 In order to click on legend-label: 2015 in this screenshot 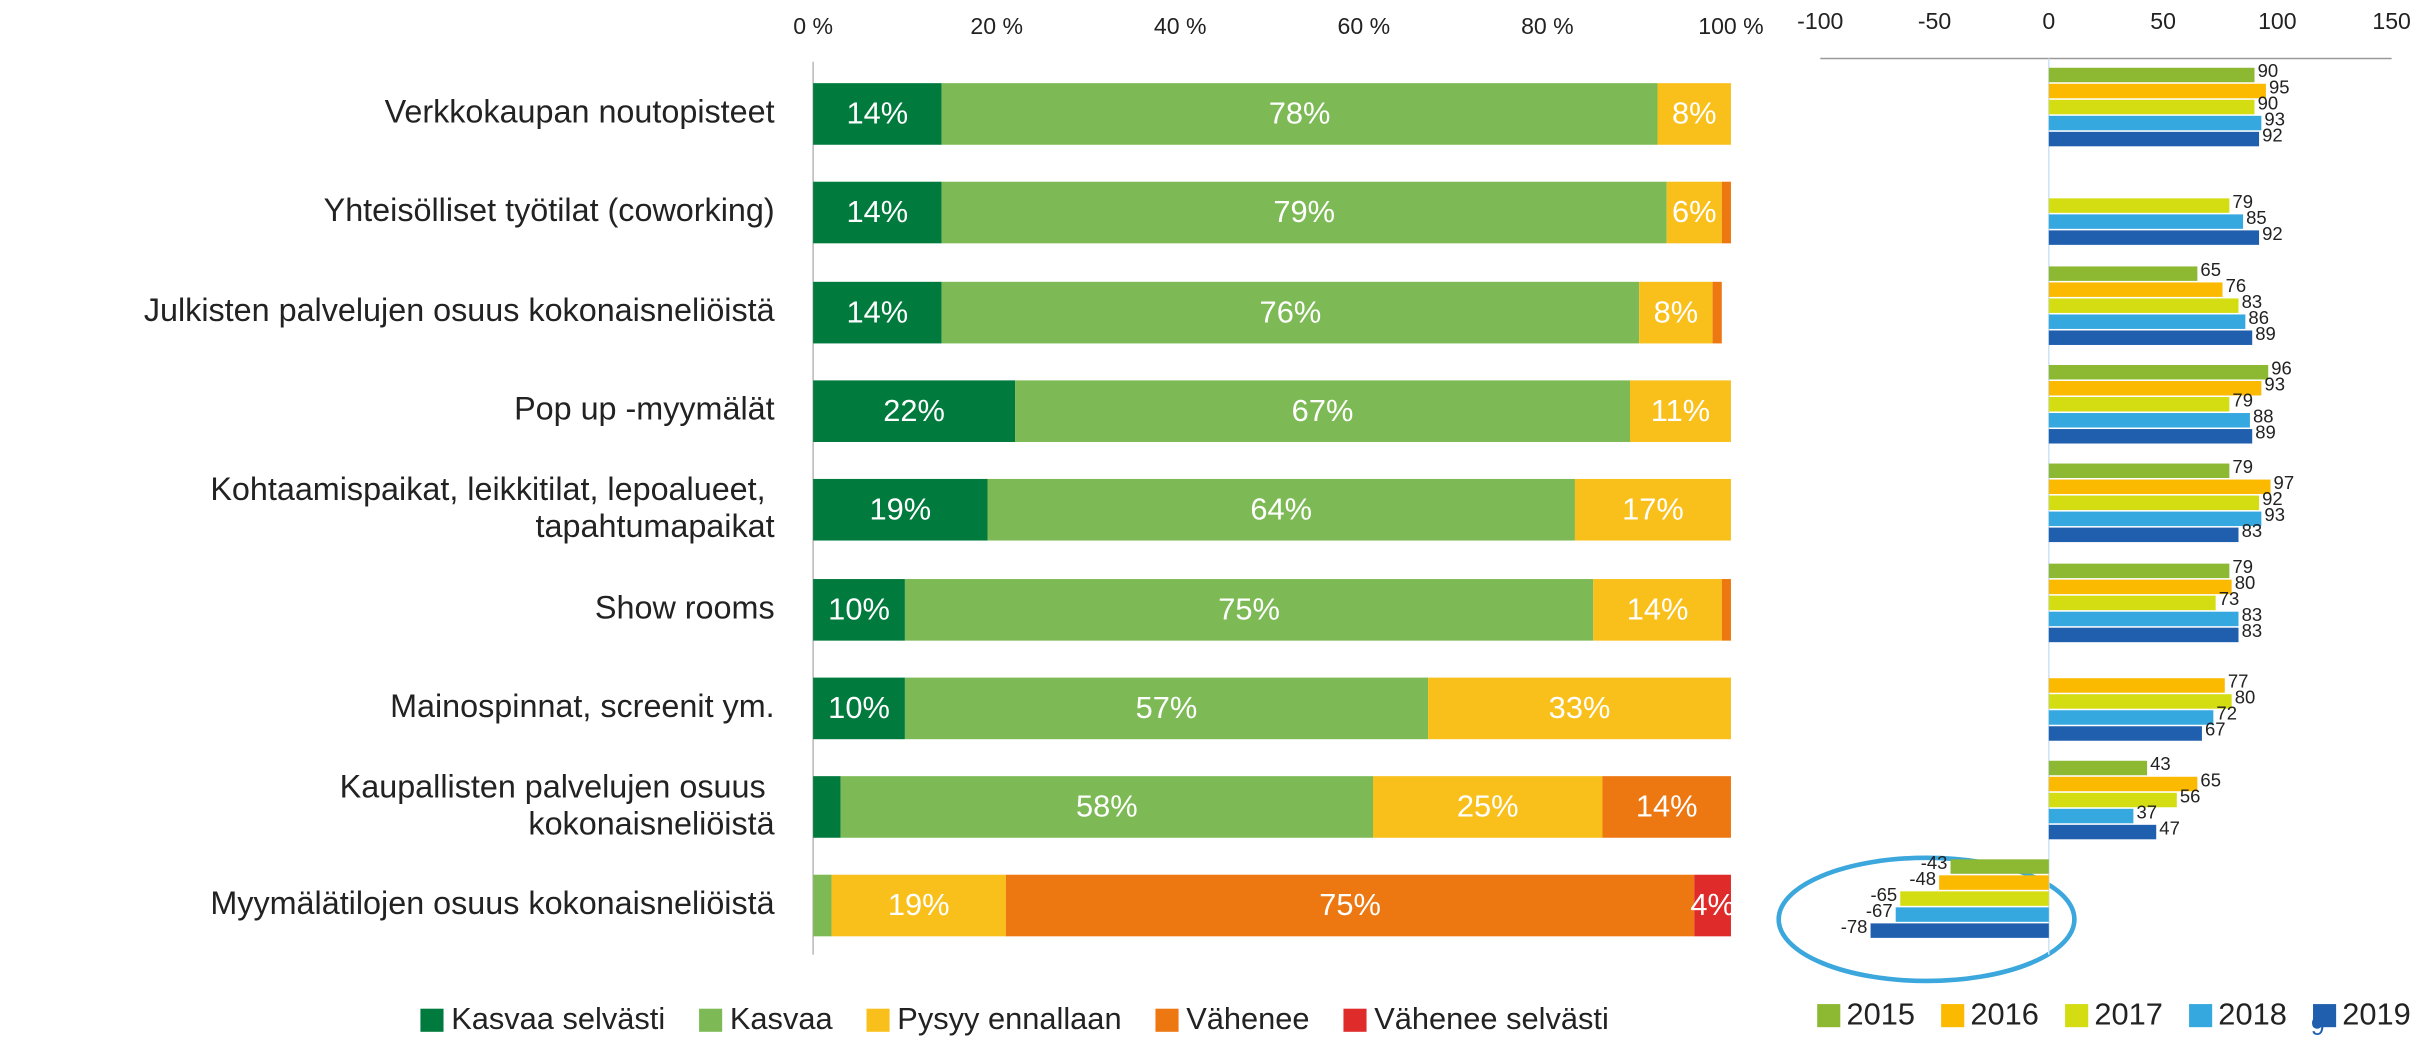, I will do `click(1880, 1014)`.